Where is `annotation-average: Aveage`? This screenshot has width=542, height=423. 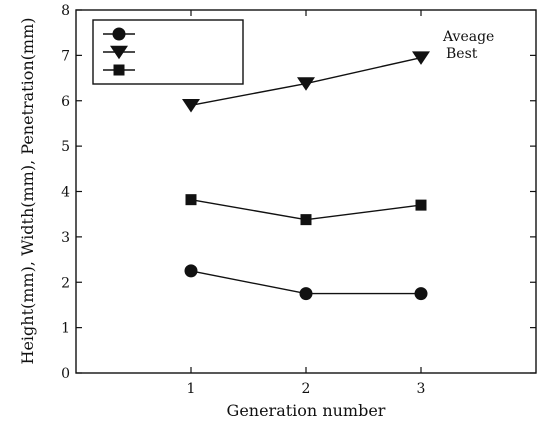 annotation-average: Aveage is located at coordinates (468, 37).